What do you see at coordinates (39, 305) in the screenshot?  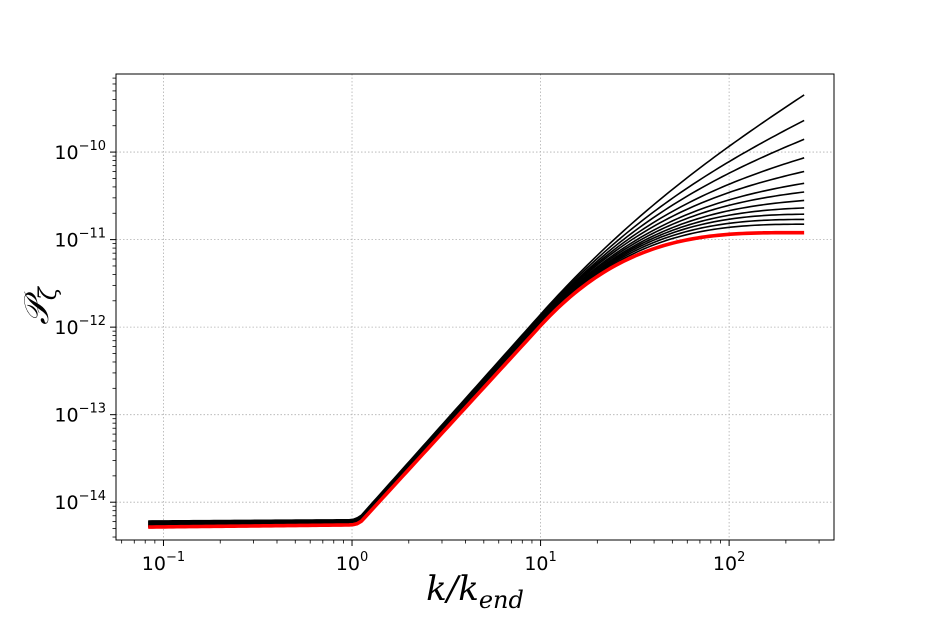 I see `y-axis-label: 𝒫ζ` at bounding box center [39, 305].